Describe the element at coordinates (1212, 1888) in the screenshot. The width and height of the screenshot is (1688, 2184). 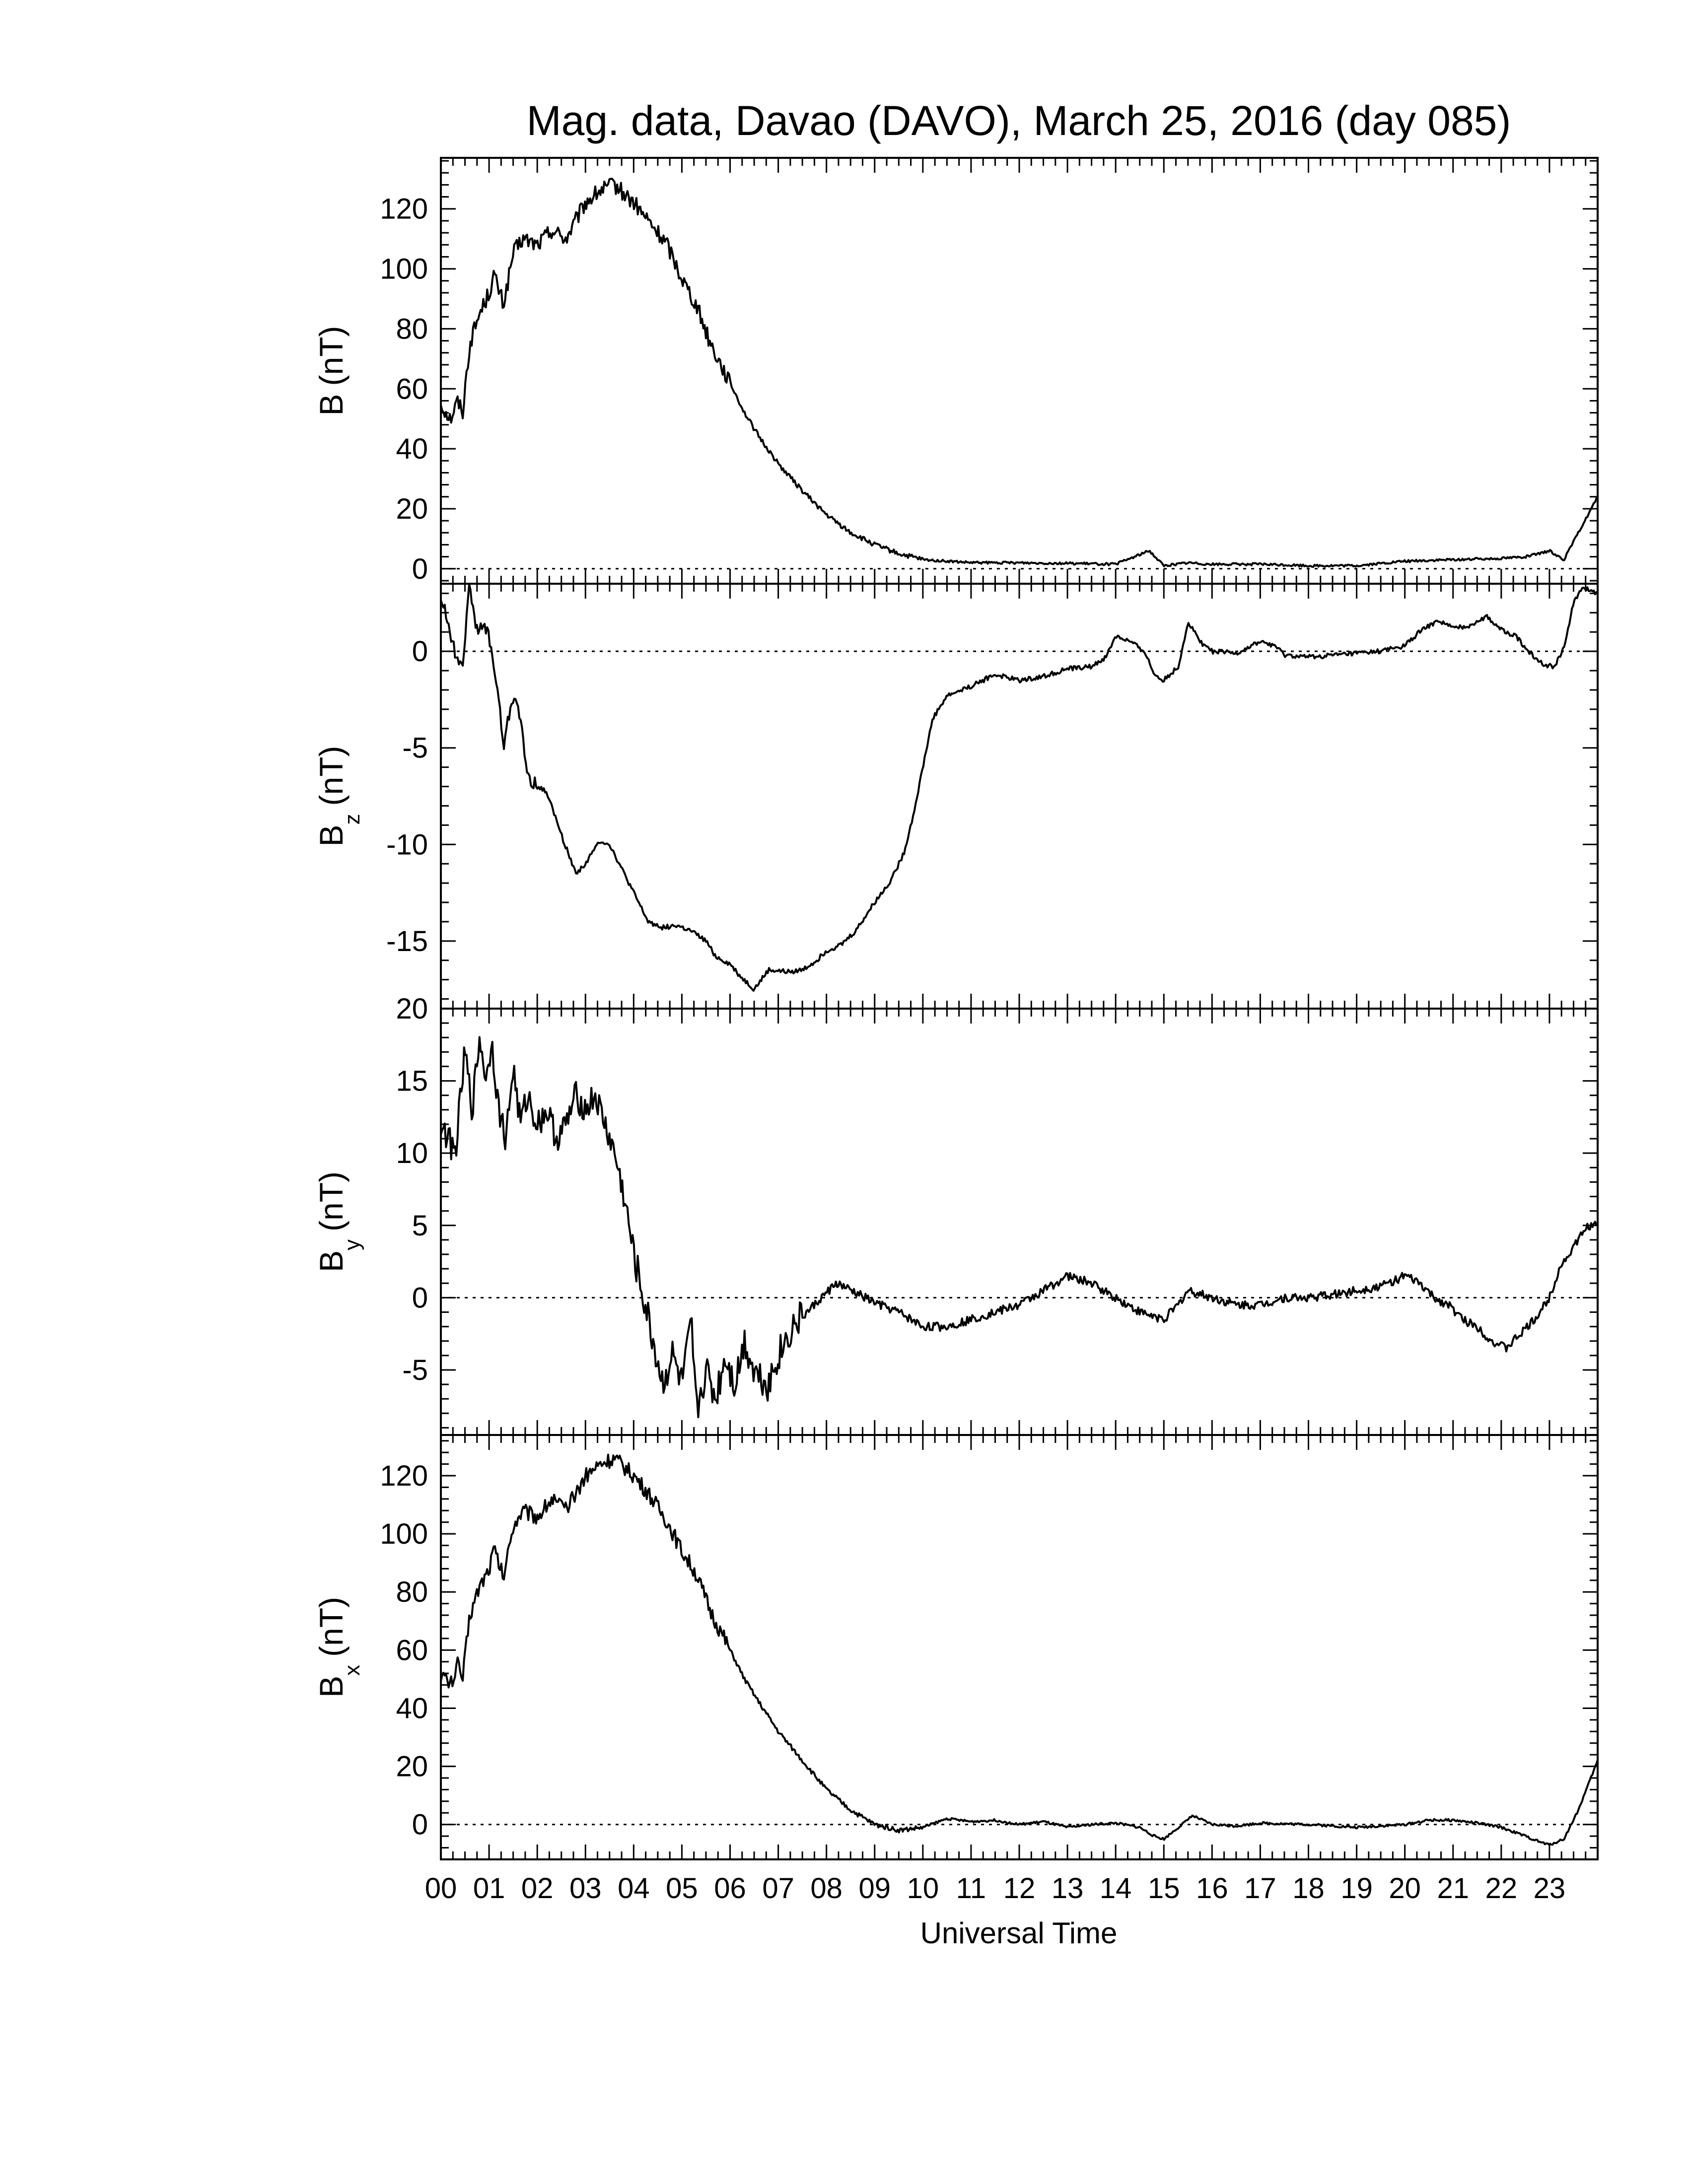
I see `x-tick-label: 16` at that location.